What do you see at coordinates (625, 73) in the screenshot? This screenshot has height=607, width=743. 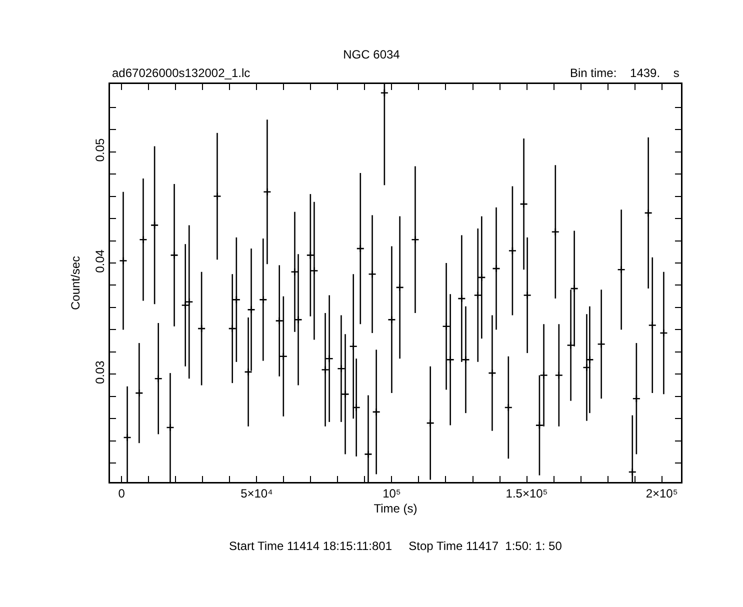 I see `text: Bin time: 1439. s` at bounding box center [625, 73].